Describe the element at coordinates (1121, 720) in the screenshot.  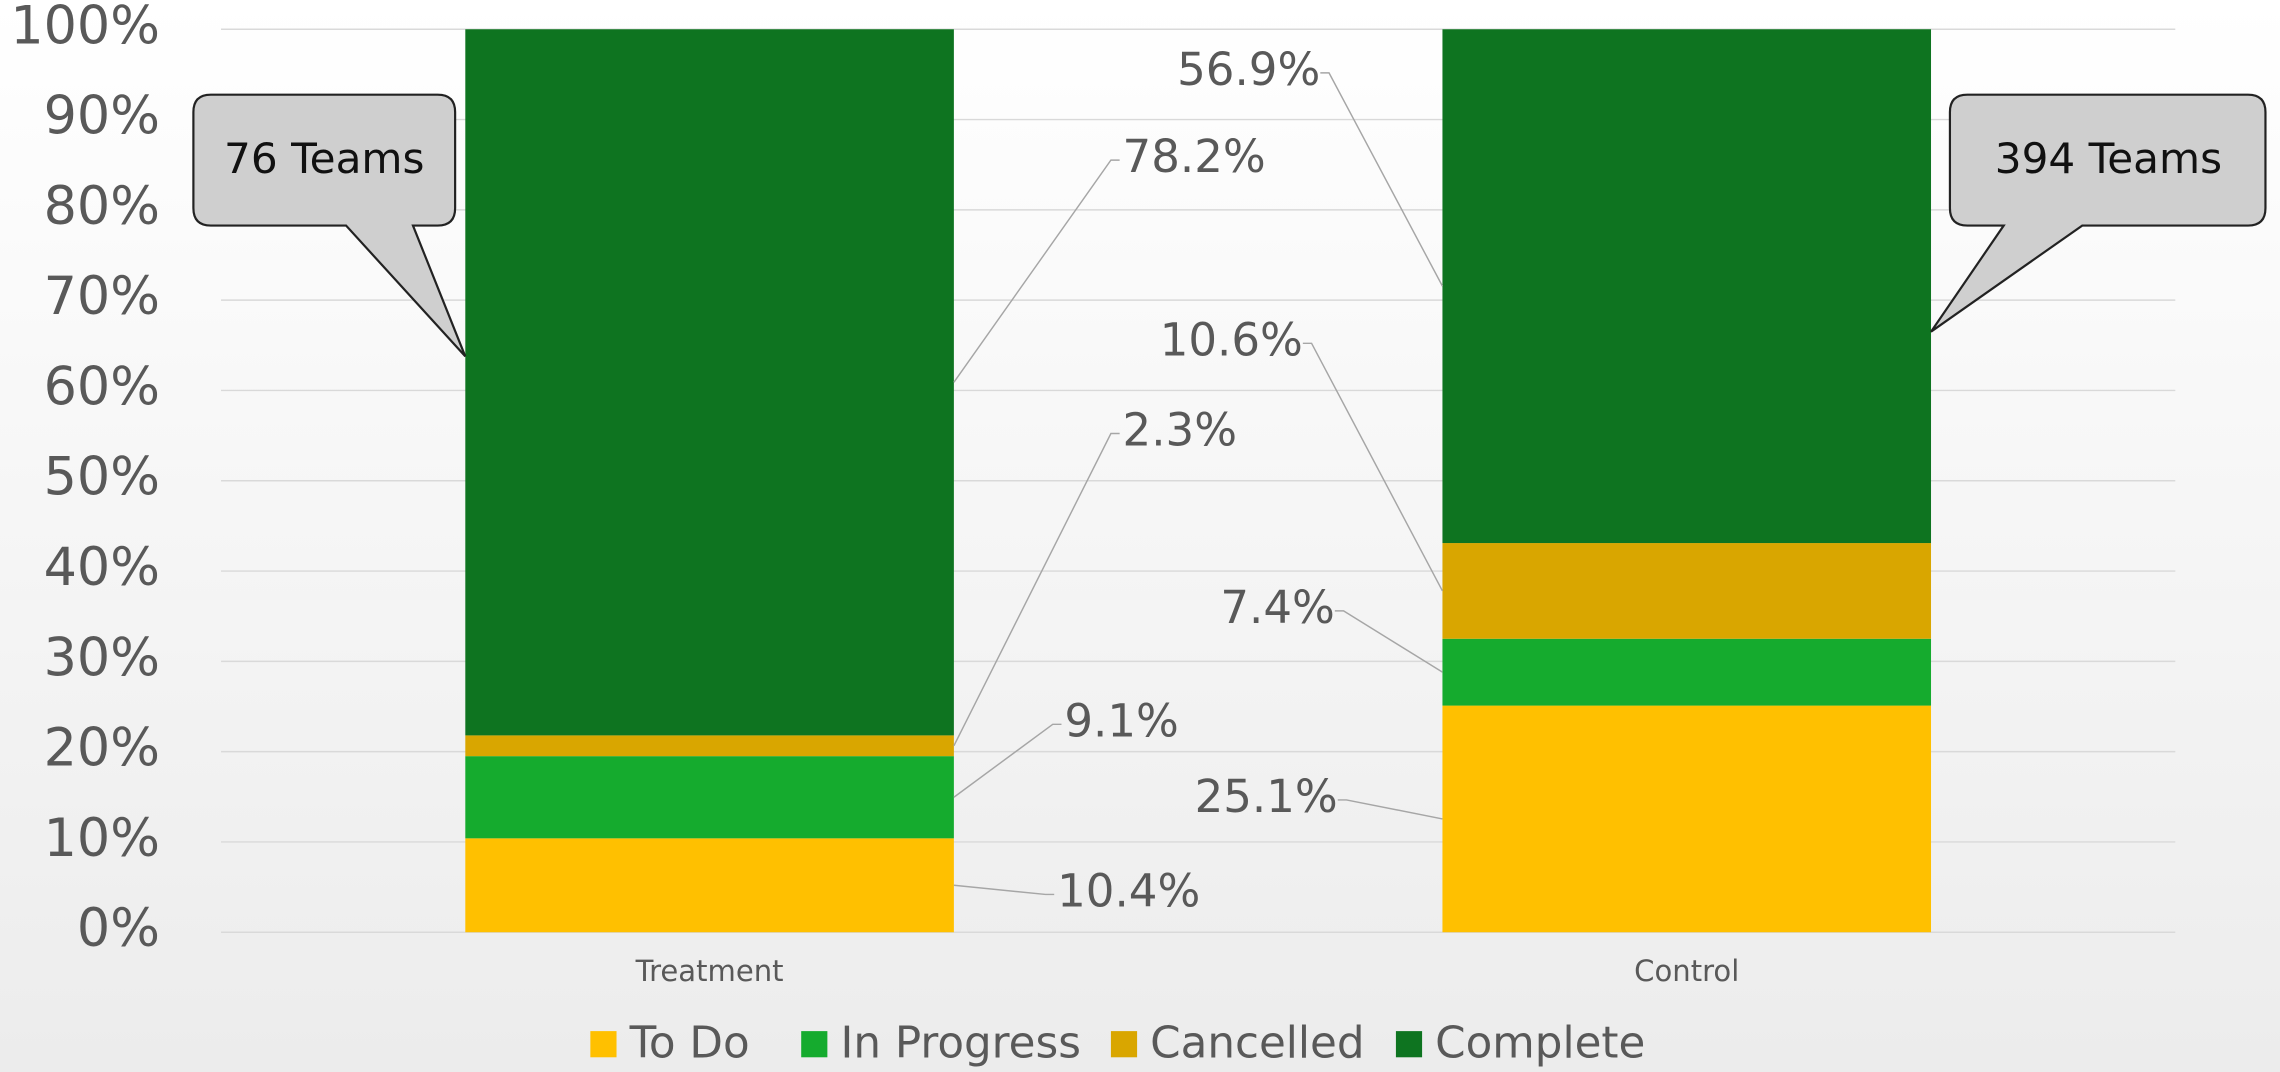
I see `data-label: 9.1%` at that location.